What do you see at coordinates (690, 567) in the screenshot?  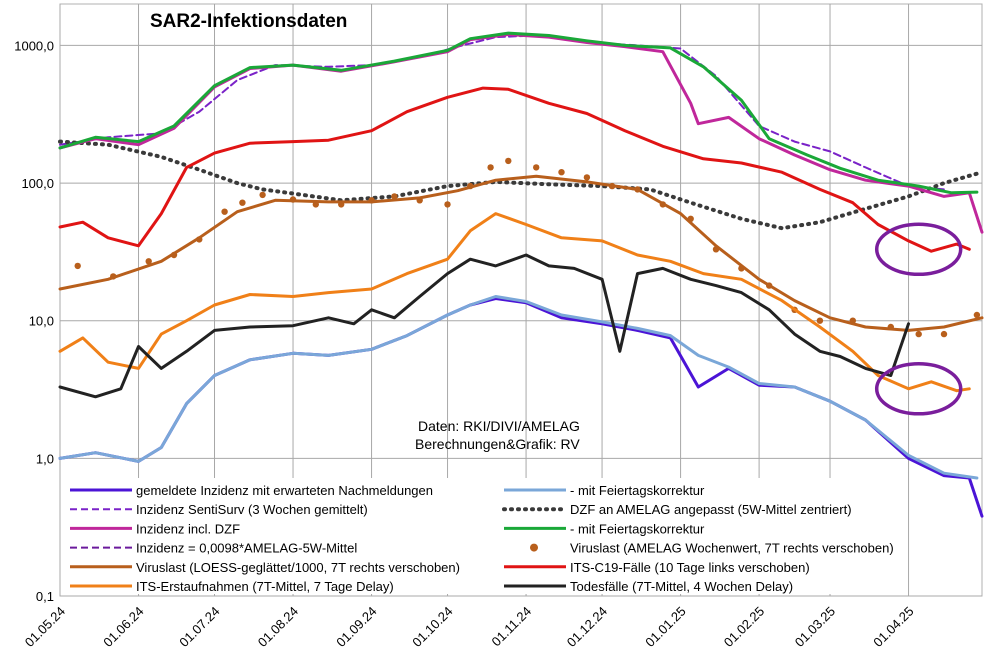 I see `legend-label: ITS-C19-Fälle (10 Tage links verschoben)` at bounding box center [690, 567].